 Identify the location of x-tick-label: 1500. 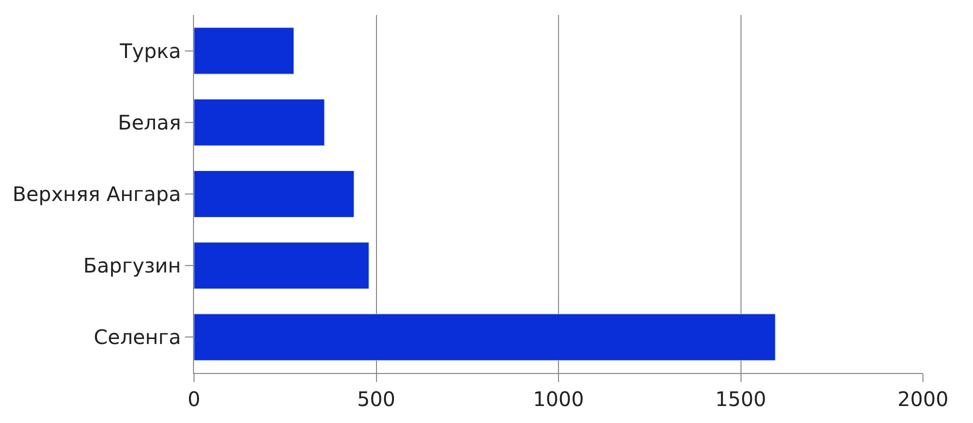
(740, 399).